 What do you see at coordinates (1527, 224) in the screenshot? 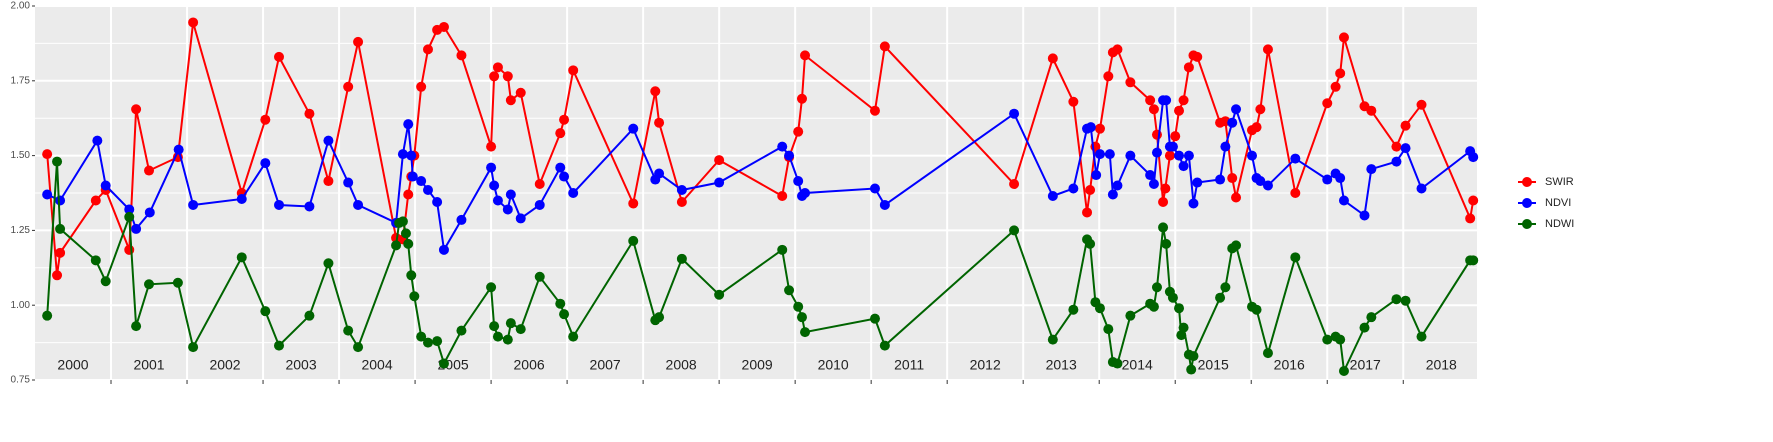
I see `legend-key` at bounding box center [1527, 224].